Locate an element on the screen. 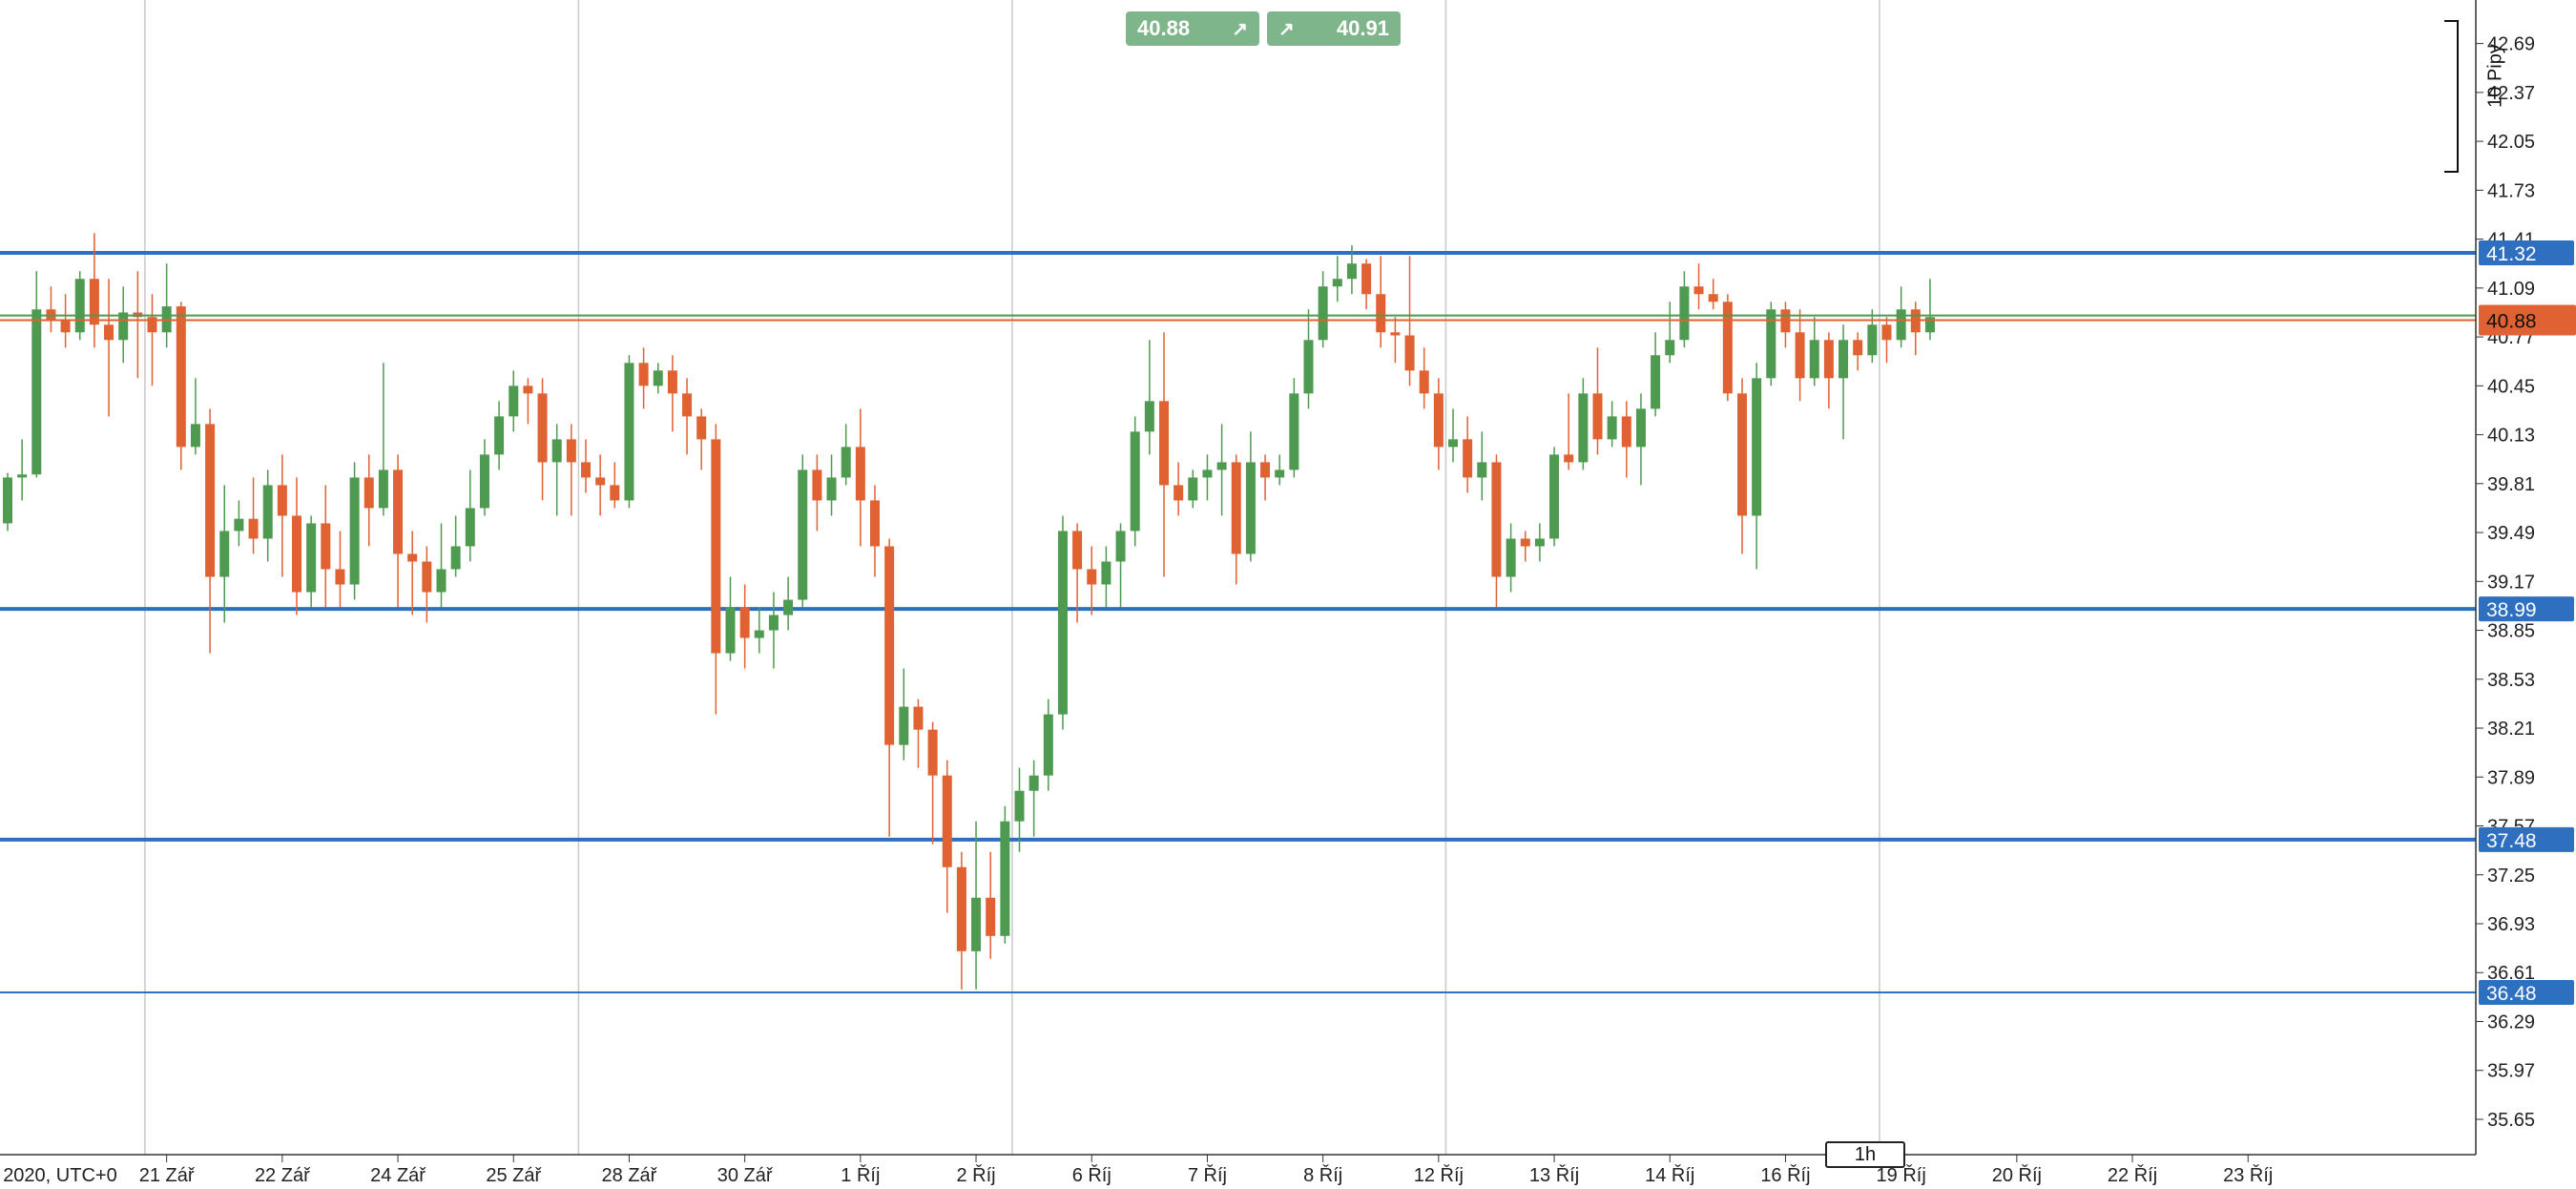 Image resolution: width=2576 pixels, height=1189 pixels. bid-price-label: 40.88 is located at coordinates (2511, 321).